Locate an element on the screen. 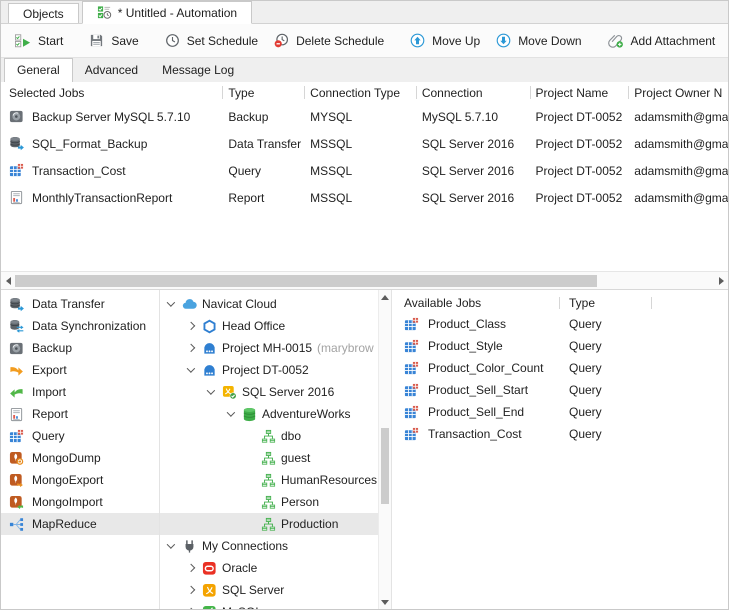 Image resolution: width=729 pixels, height=610 pixels. toolbar-overflow-button: » ▾ is located at coordinates (725, 41).